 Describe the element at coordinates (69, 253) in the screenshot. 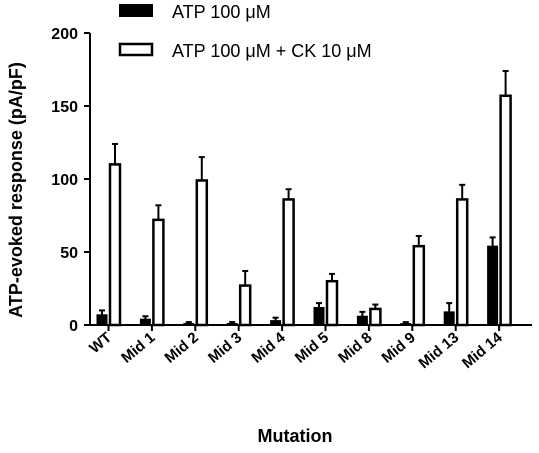

I see `y-tick-label: 50` at that location.